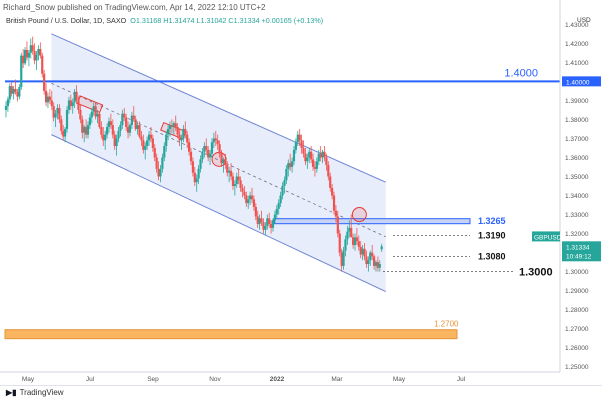 This screenshot has width=602, height=403. I want to click on x-tick-label: Sep, so click(153, 379).